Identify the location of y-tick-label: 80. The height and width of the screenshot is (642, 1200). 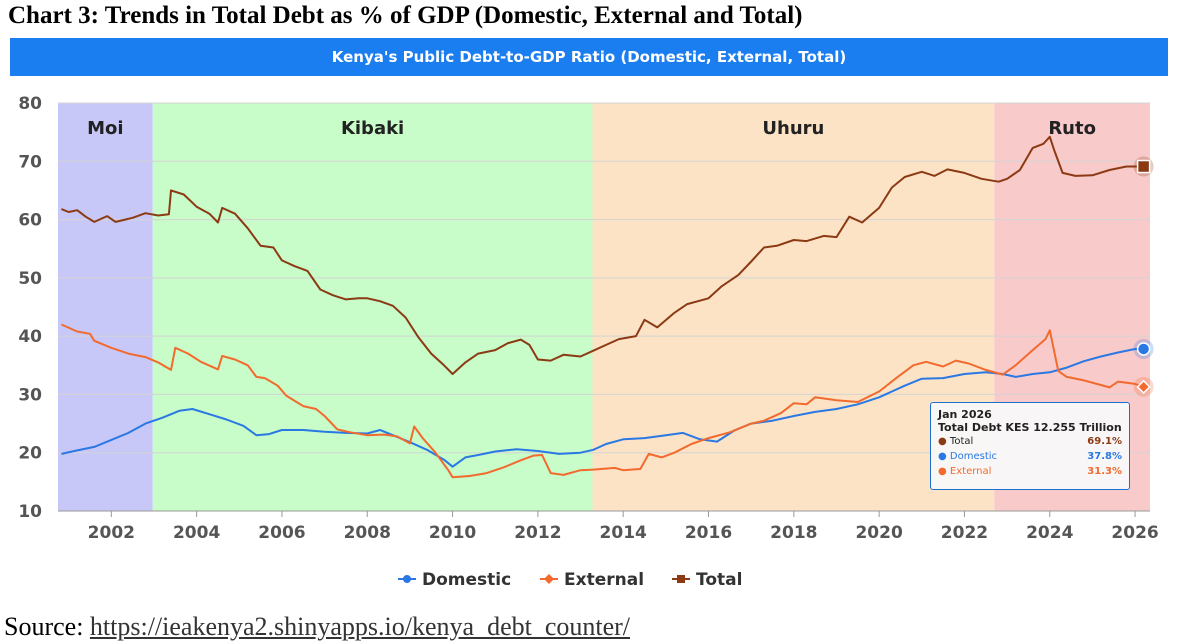
(30, 104).